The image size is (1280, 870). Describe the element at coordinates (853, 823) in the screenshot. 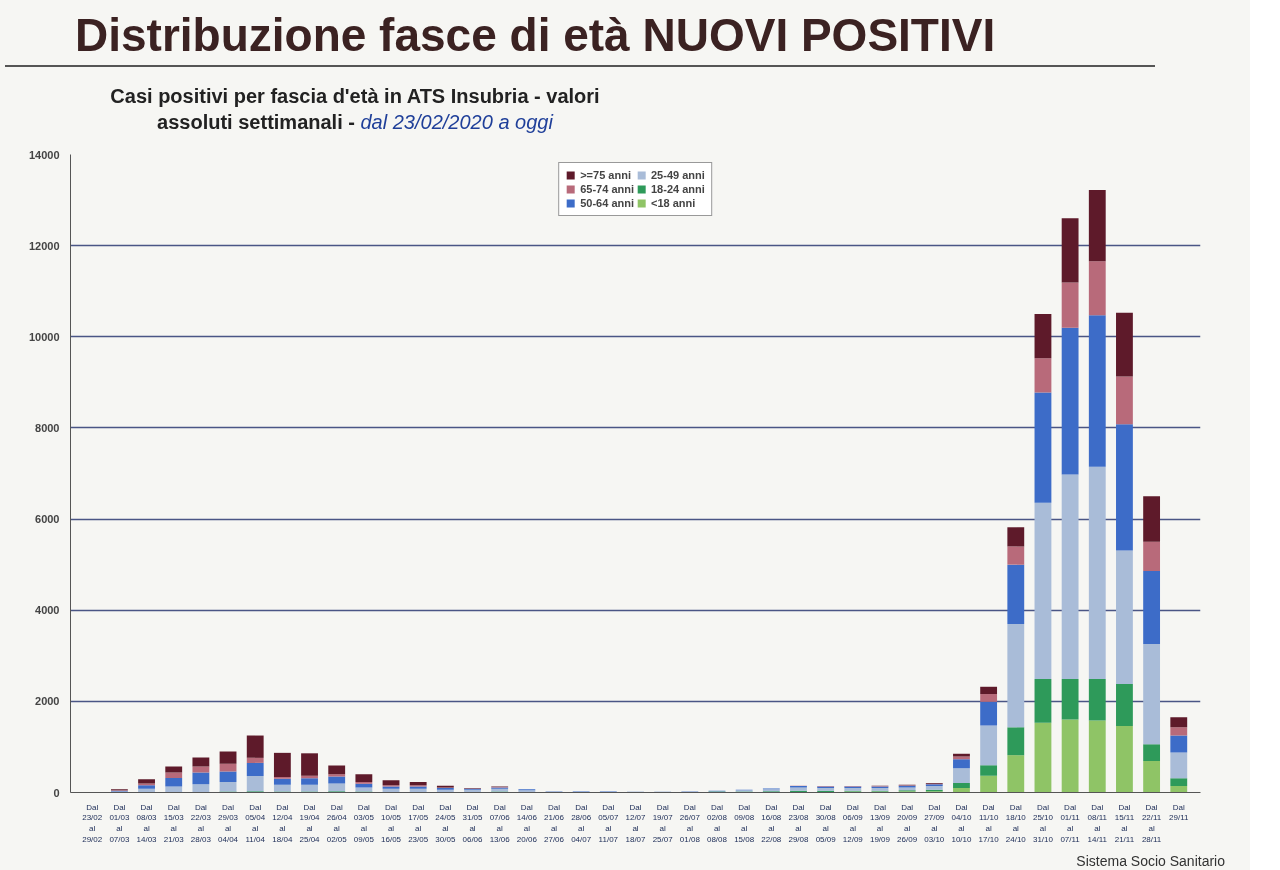

I see `x-tick-label: Dal 06/09 al 12/09` at that location.